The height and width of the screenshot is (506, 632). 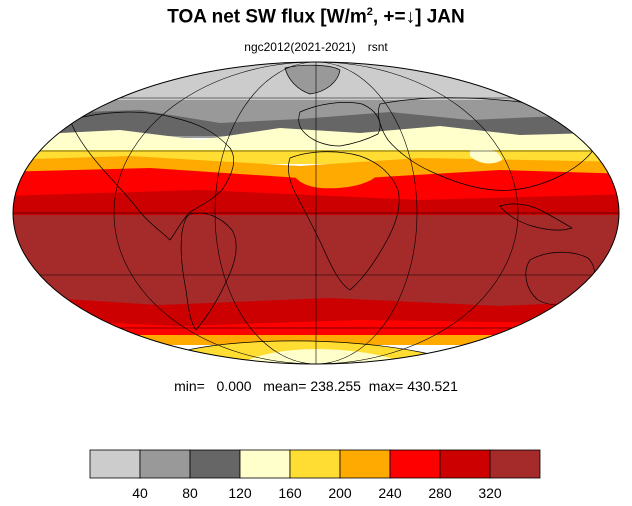 I want to click on colorbar-tick-label: 160, so click(x=290, y=493).